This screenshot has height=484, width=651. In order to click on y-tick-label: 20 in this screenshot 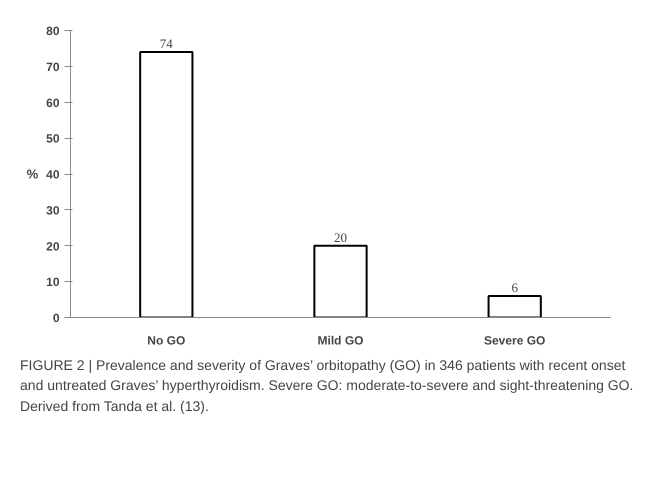, I will do `click(53, 246)`.